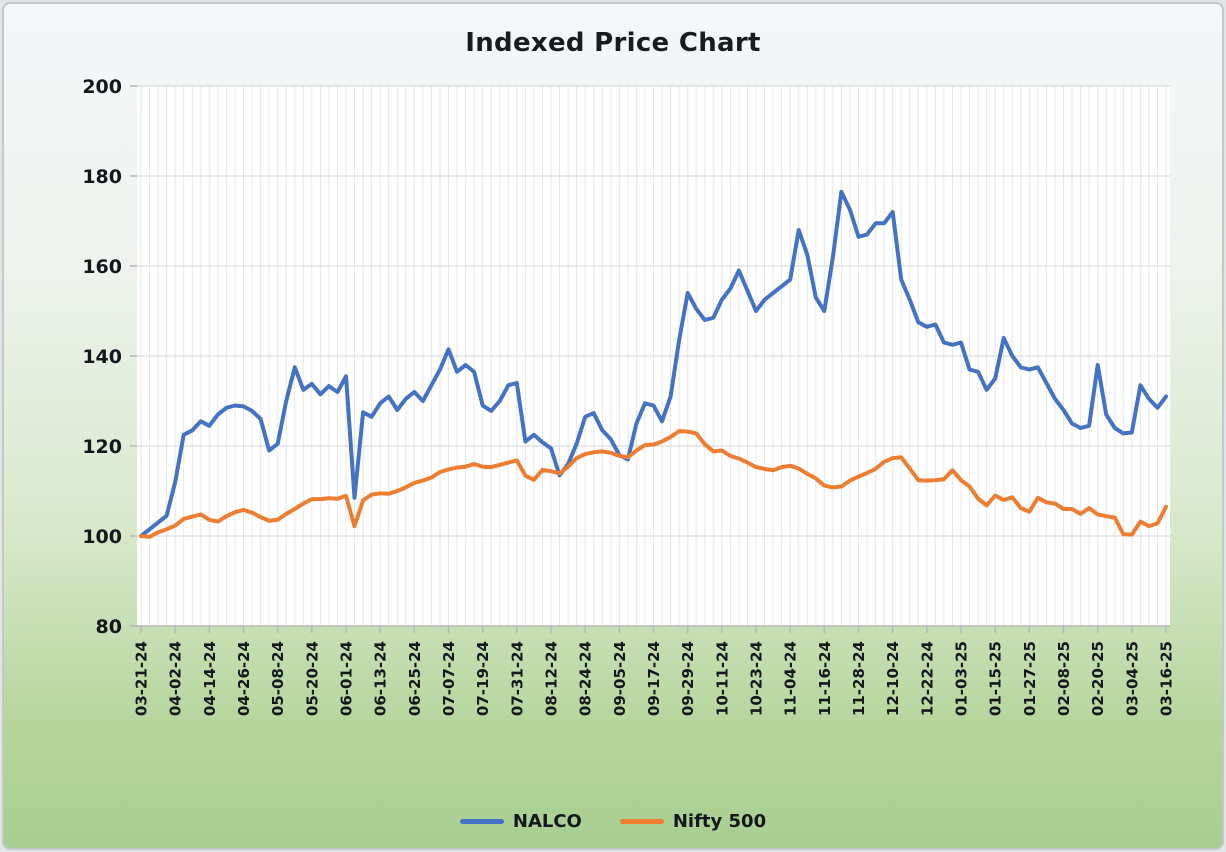  I want to click on x-tick-label: 11-16-24, so click(825, 678).